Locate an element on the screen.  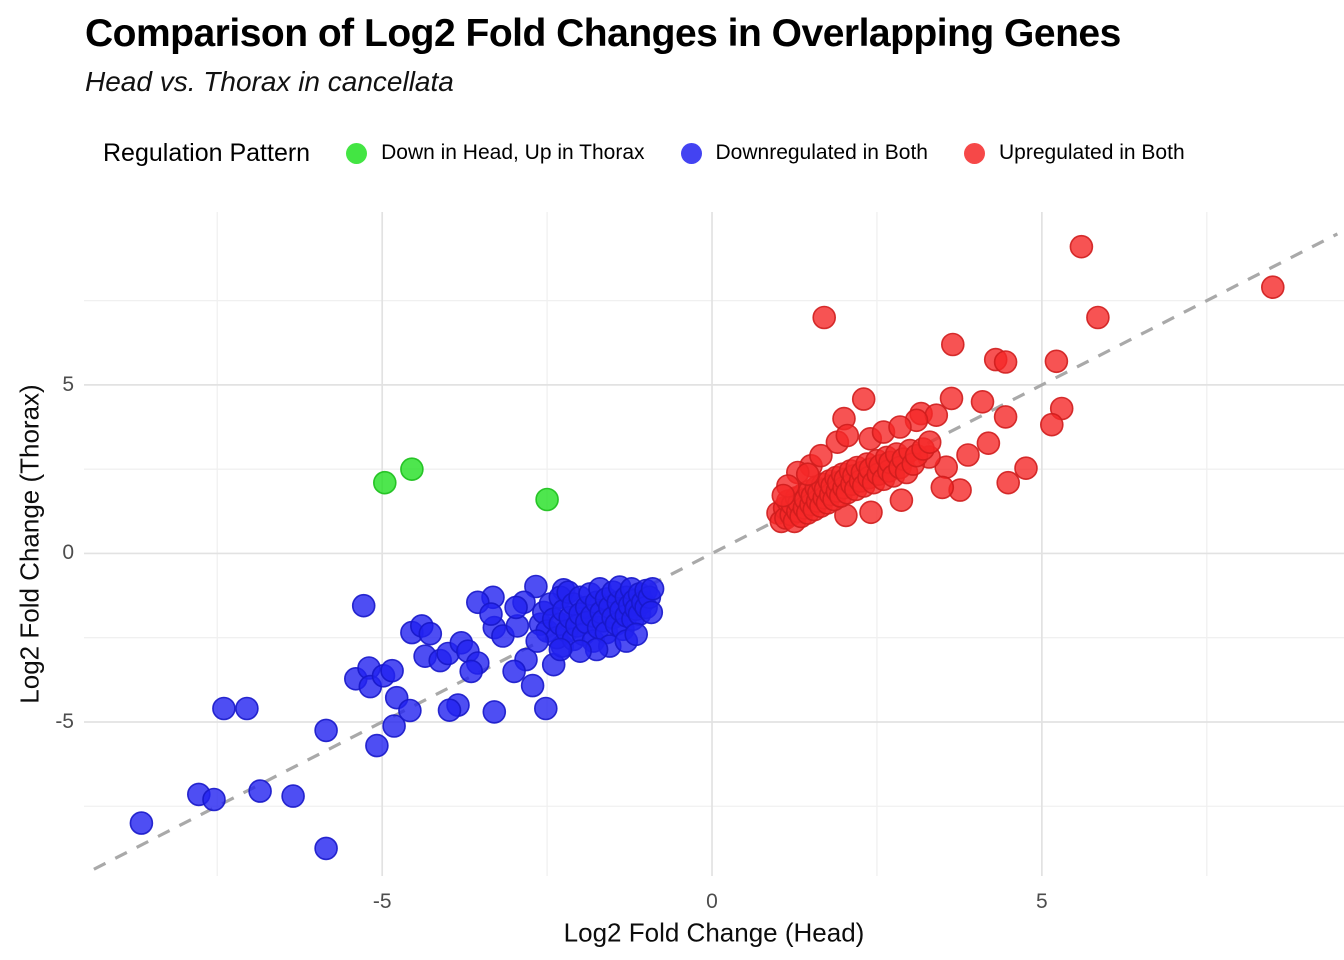
x-axis-title: Log2 Fold Change (Head) is located at coordinates (714, 932).